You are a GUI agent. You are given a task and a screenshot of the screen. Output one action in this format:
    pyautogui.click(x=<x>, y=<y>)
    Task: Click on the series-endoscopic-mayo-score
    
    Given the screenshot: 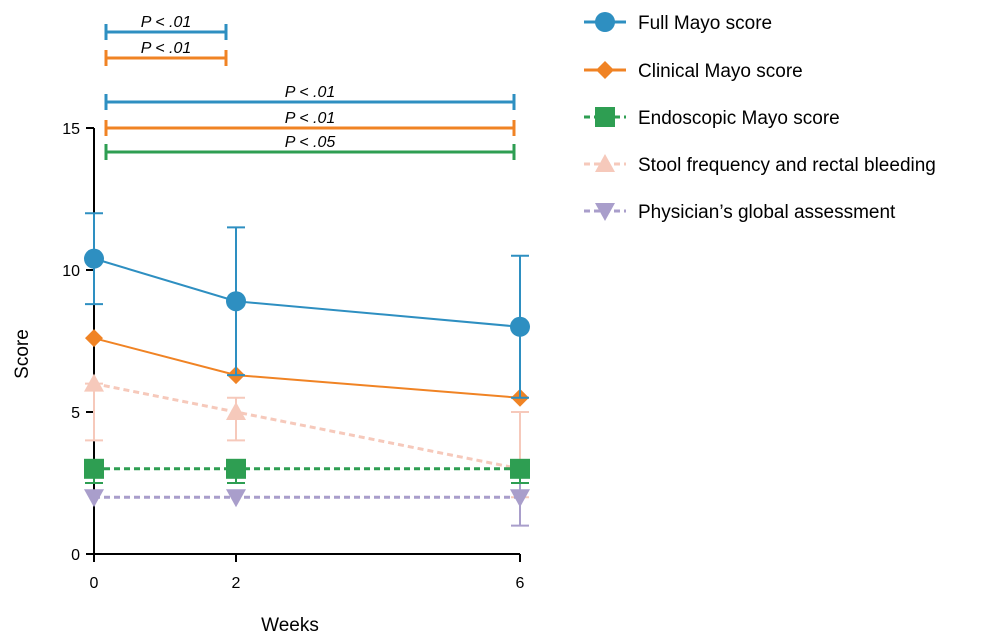 What is the action you would take?
    pyautogui.click(x=307, y=471)
    